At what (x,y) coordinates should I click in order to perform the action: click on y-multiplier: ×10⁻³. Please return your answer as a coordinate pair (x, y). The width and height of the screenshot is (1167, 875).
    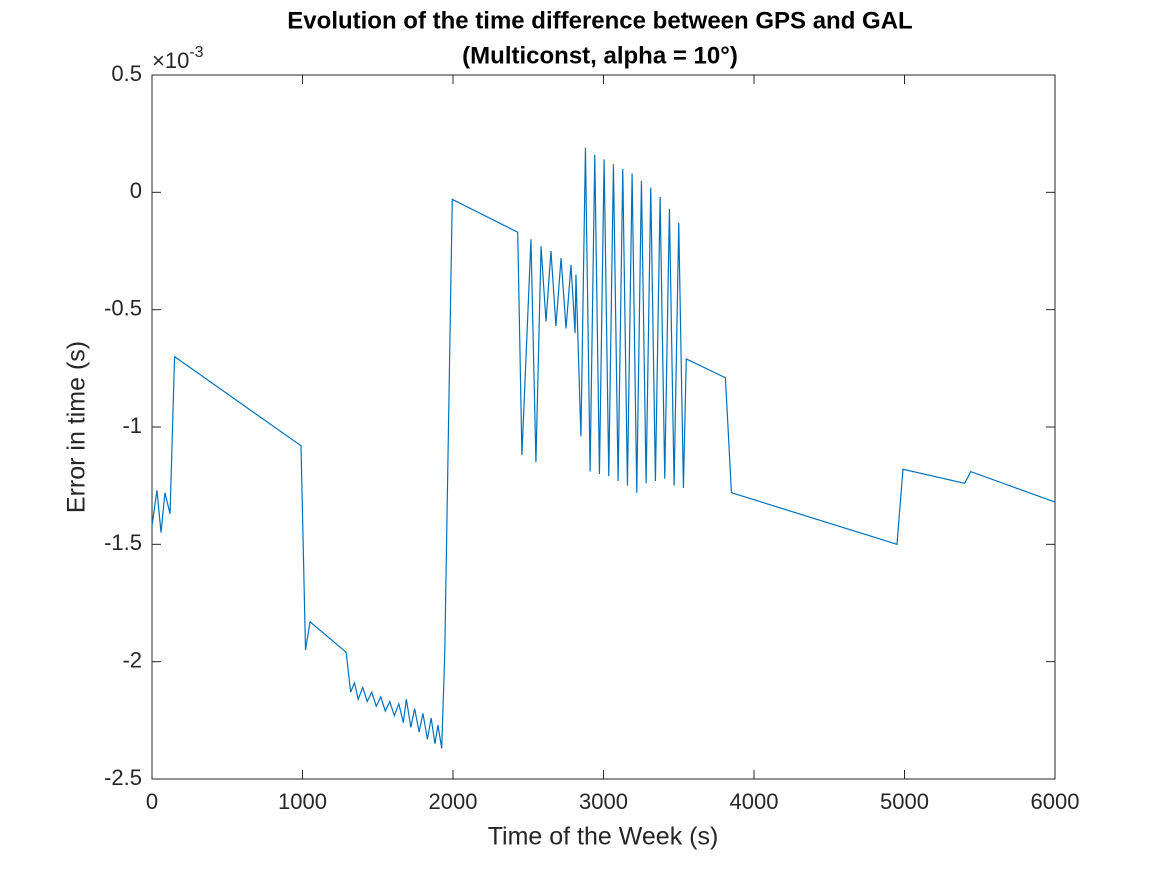
    Looking at the image, I should click on (178, 58).